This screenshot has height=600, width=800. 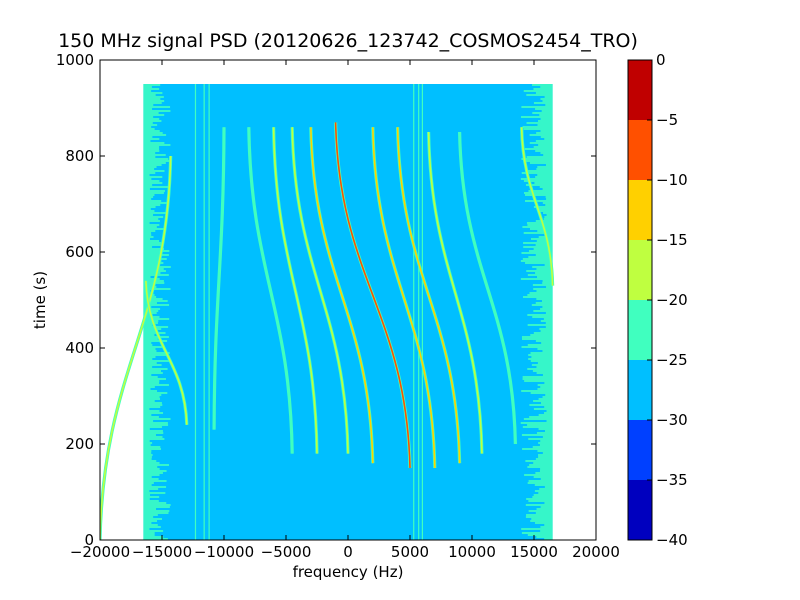 What do you see at coordinates (79, 252) in the screenshot?
I see `y-tick-label: 600` at bounding box center [79, 252].